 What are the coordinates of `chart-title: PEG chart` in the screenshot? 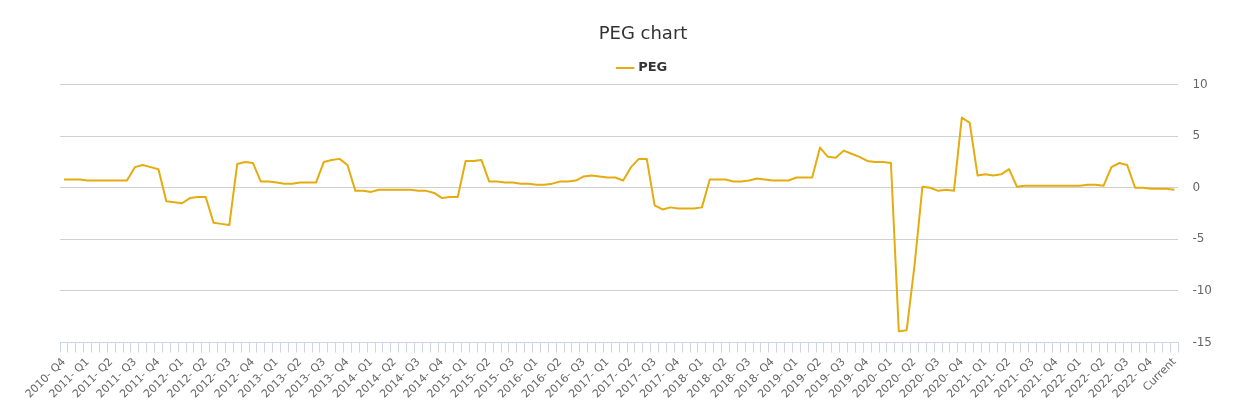 It's located at (643, 33).